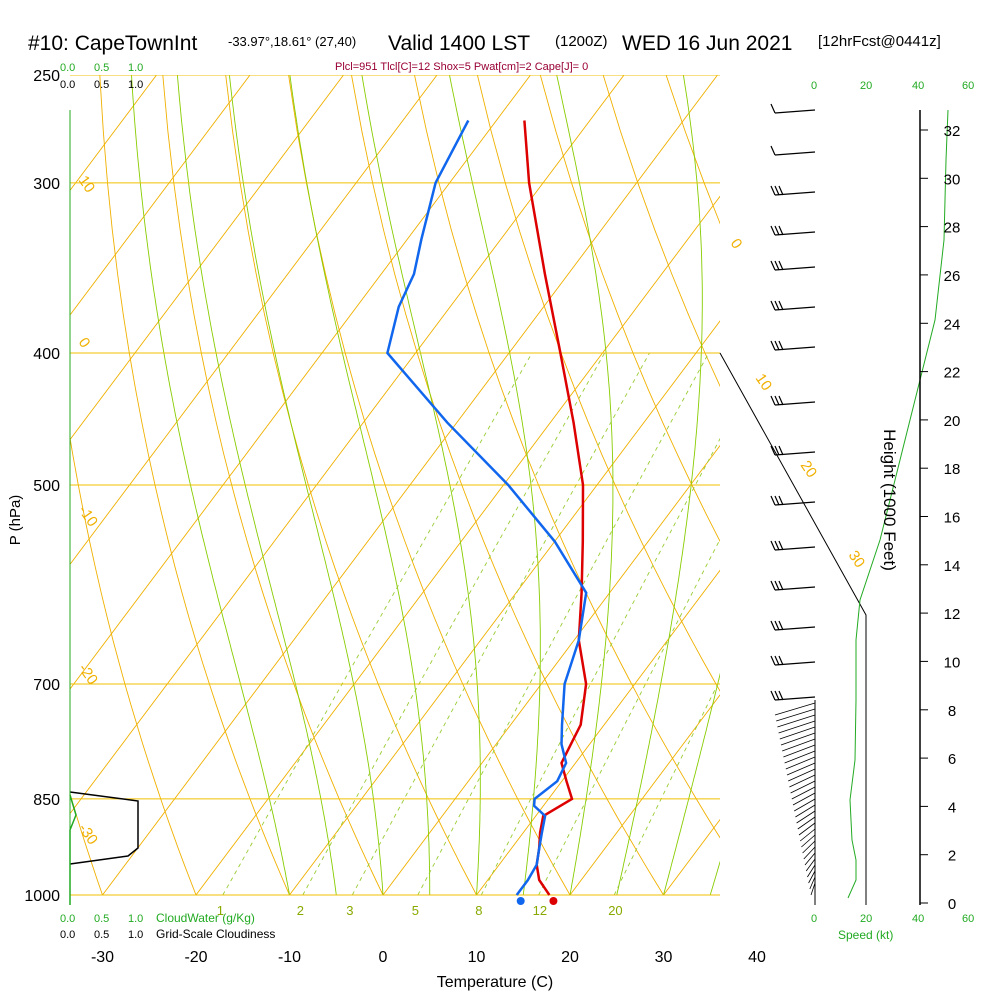 This screenshot has height=1000, width=1000. What do you see at coordinates (879, 41) in the screenshot?
I see `forecast-run: [12hrFcst@0441z]` at bounding box center [879, 41].